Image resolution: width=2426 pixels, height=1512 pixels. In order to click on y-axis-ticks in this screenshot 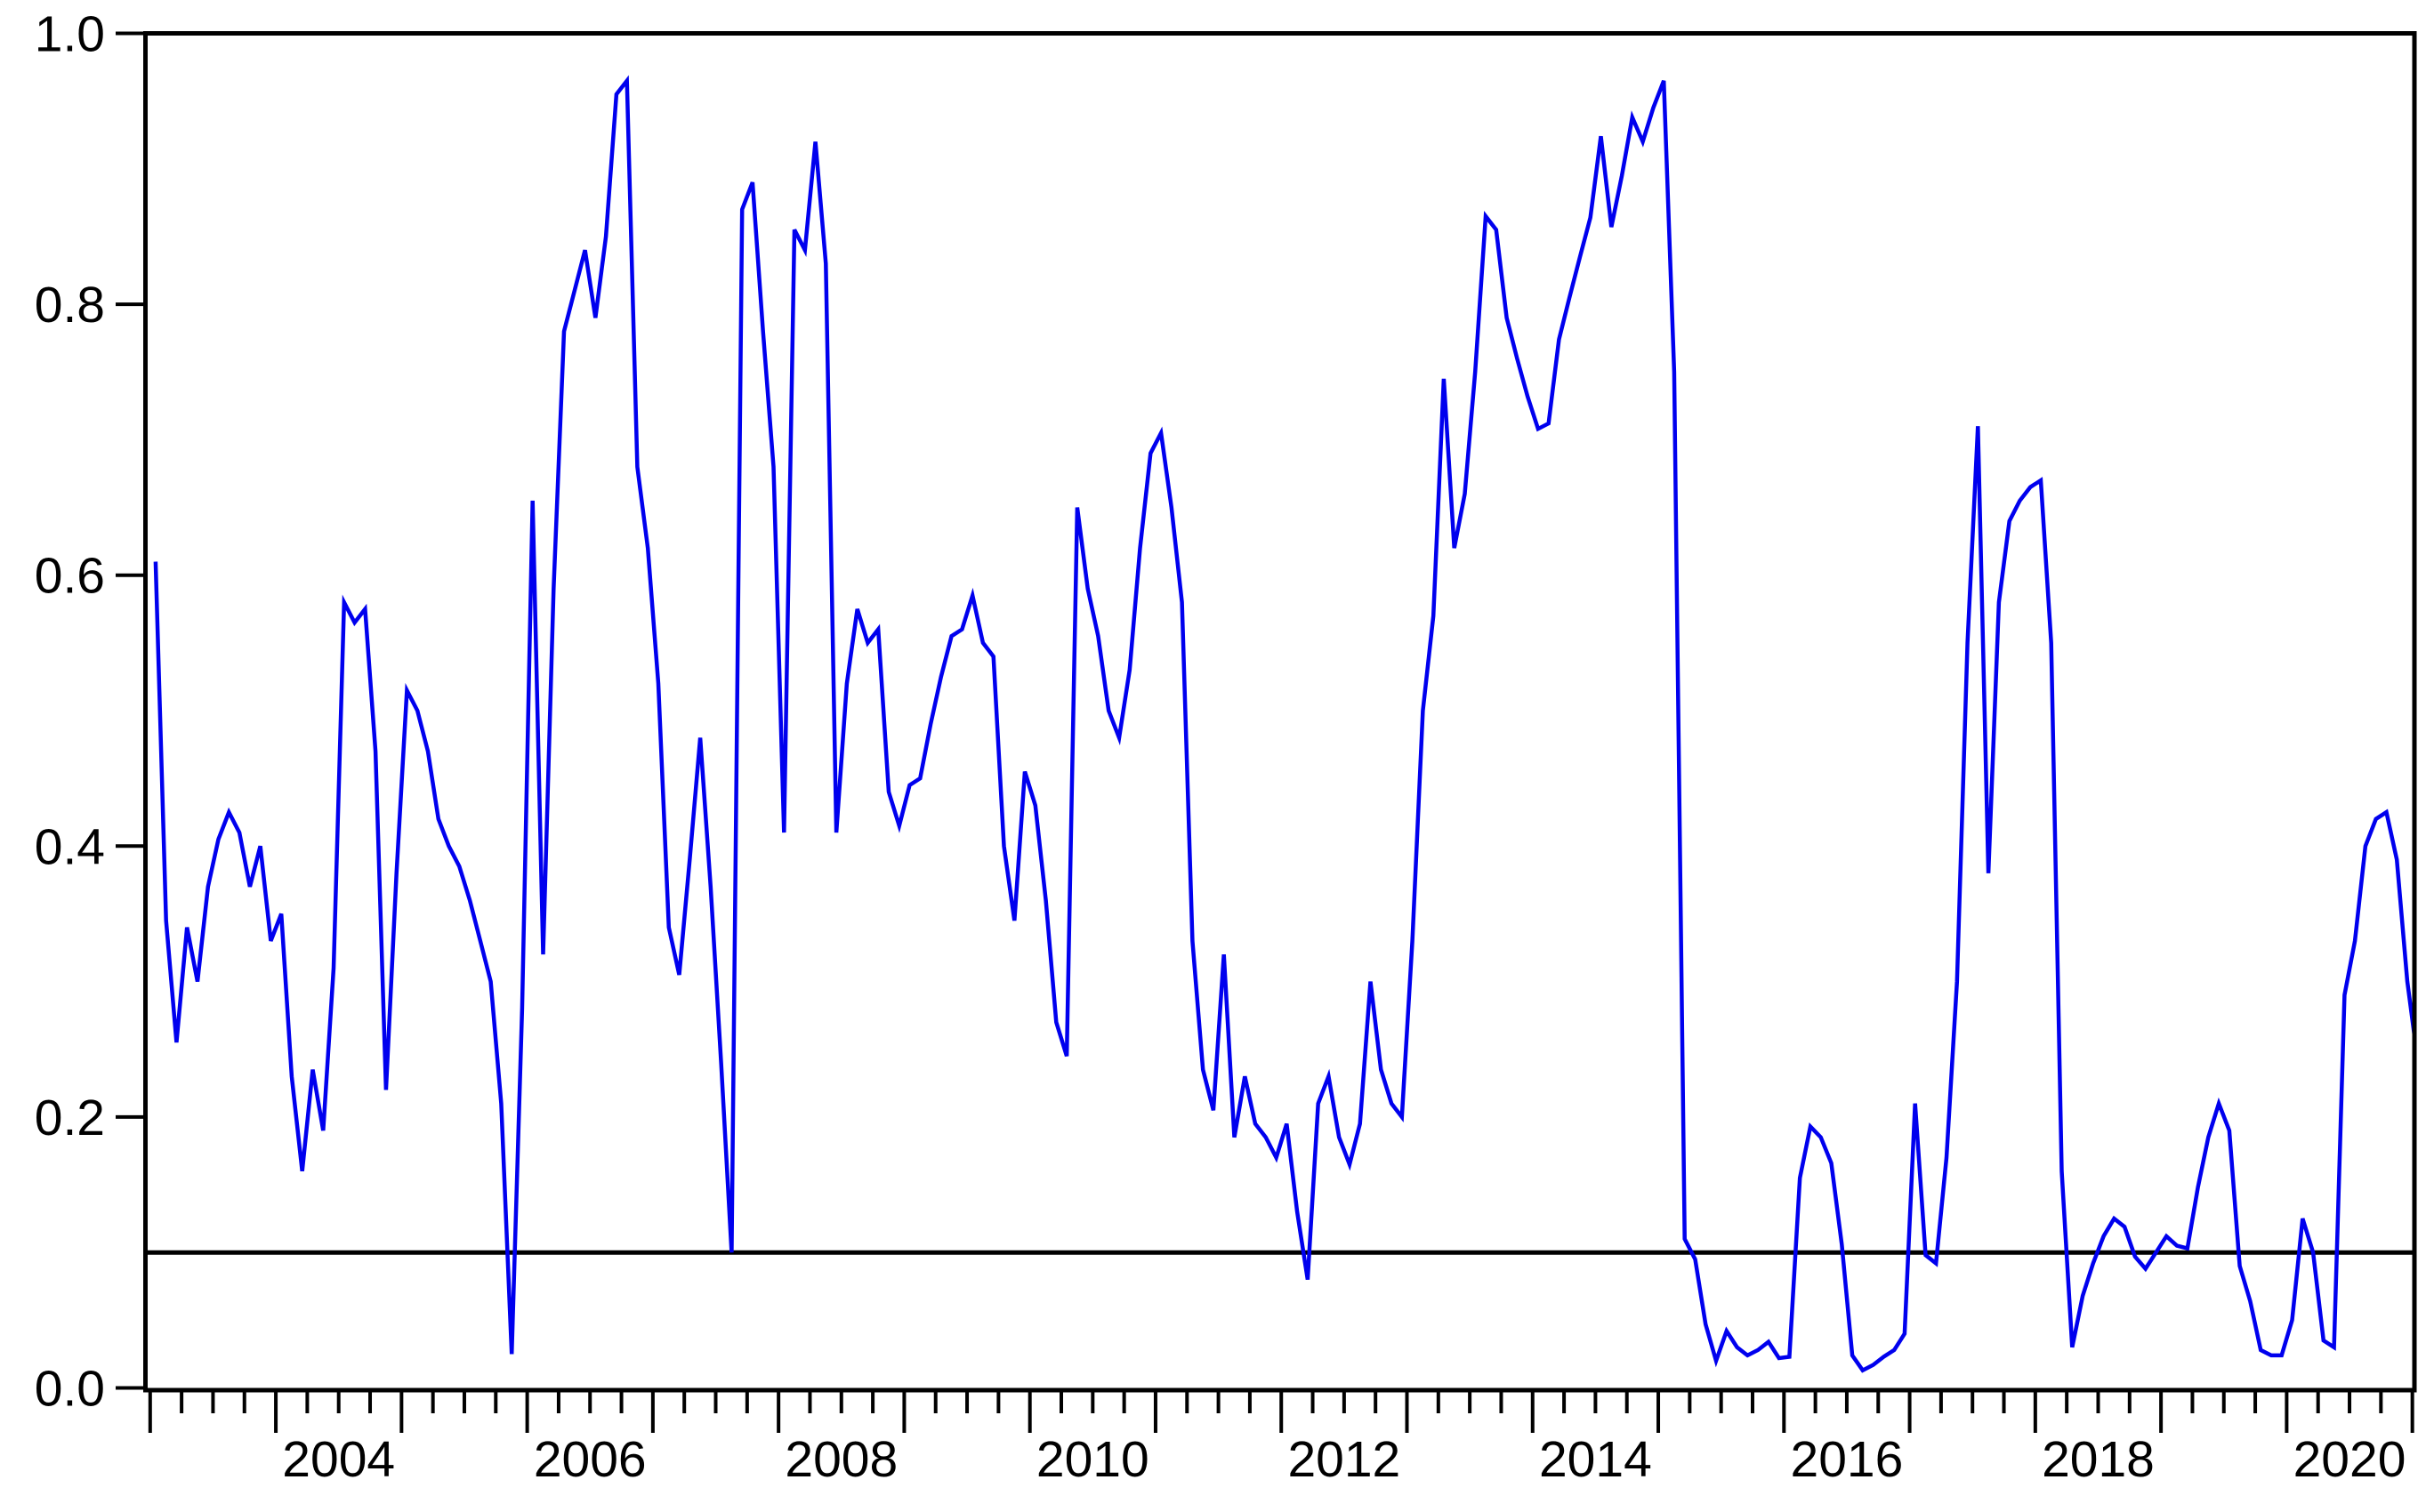, I will do `click(131, 710)`.